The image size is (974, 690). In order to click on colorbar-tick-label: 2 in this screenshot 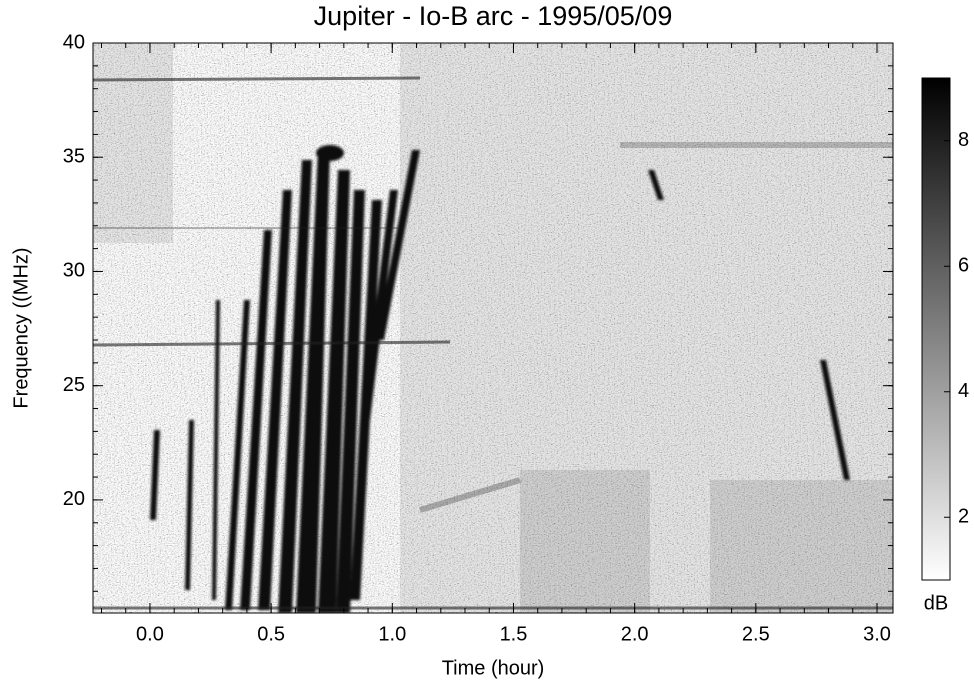, I will do `click(963, 517)`.